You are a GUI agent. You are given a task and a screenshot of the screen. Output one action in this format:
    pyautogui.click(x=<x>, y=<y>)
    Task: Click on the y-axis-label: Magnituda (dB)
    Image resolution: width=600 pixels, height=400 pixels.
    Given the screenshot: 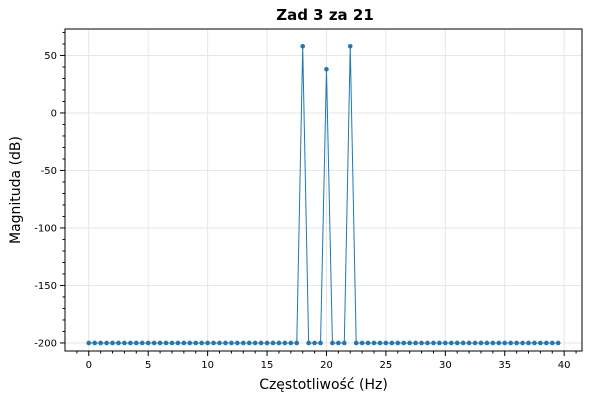 What is the action you would take?
    pyautogui.click(x=16, y=190)
    